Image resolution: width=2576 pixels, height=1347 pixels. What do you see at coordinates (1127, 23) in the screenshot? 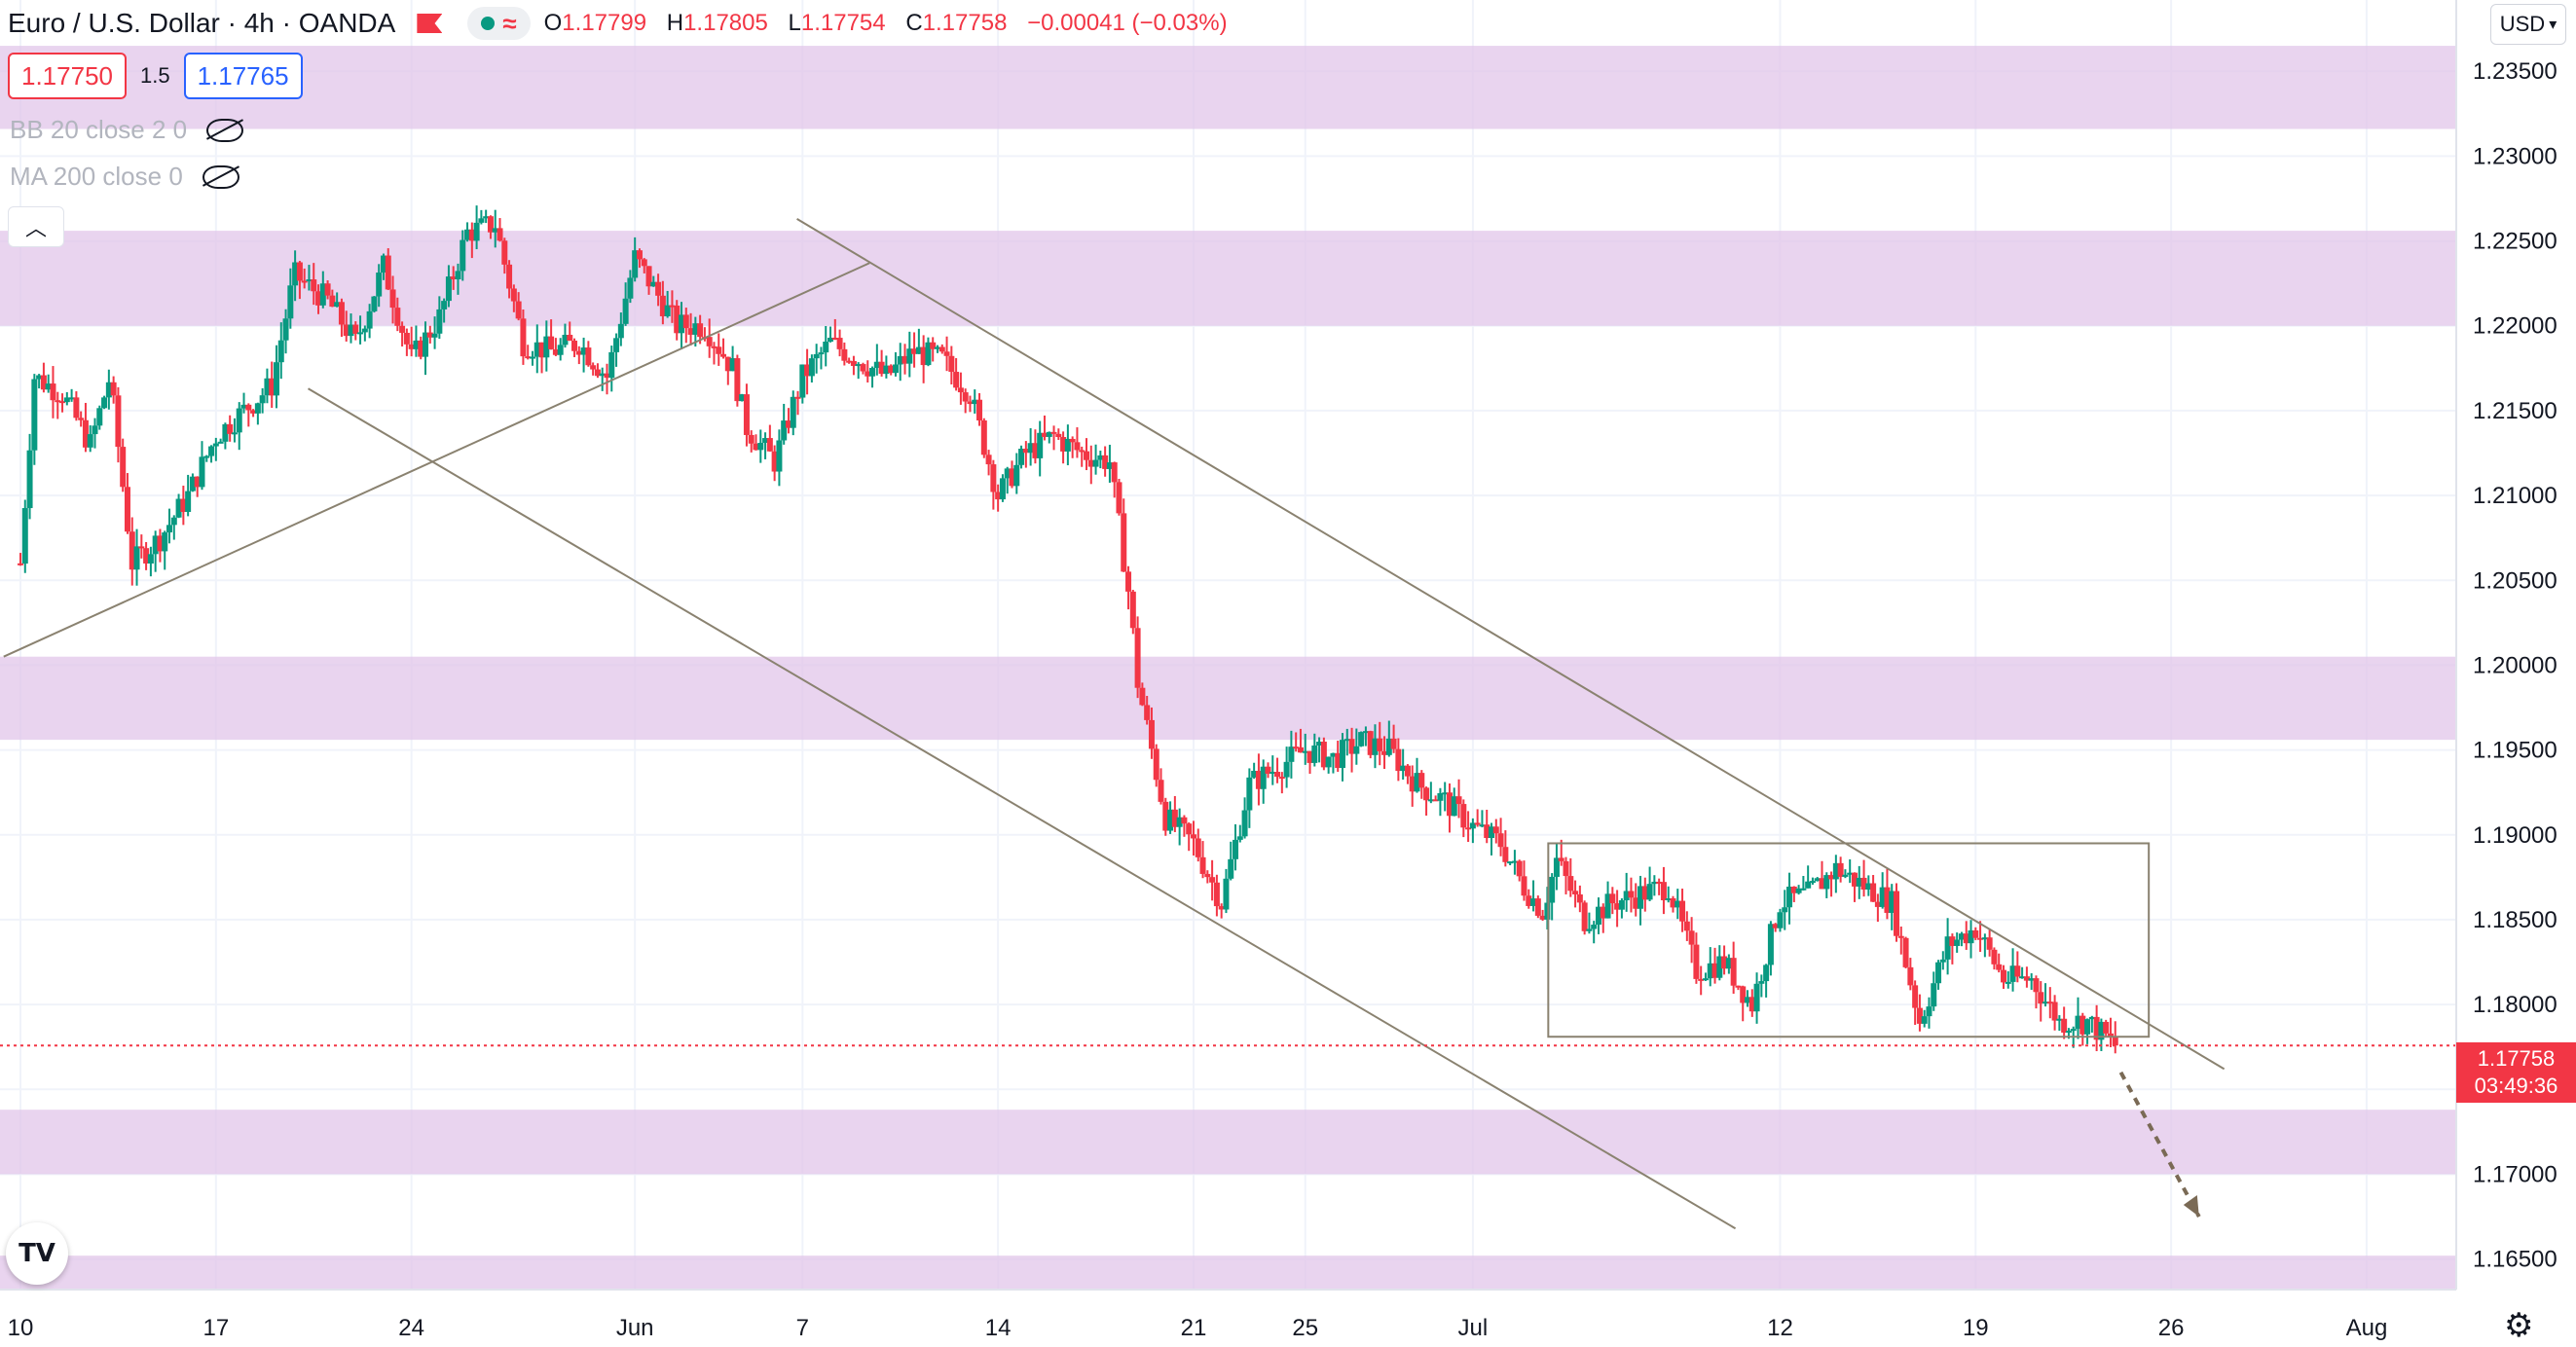
I see `change-value: −0.00041 (−0.03%)` at bounding box center [1127, 23].